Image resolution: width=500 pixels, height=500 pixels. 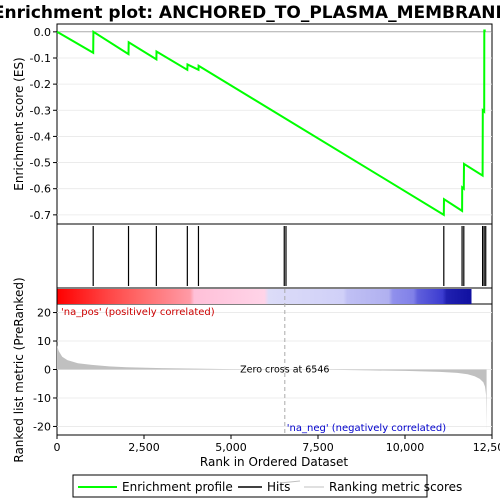 I want to click on x-tick-label: 7,500, so click(x=318, y=447).